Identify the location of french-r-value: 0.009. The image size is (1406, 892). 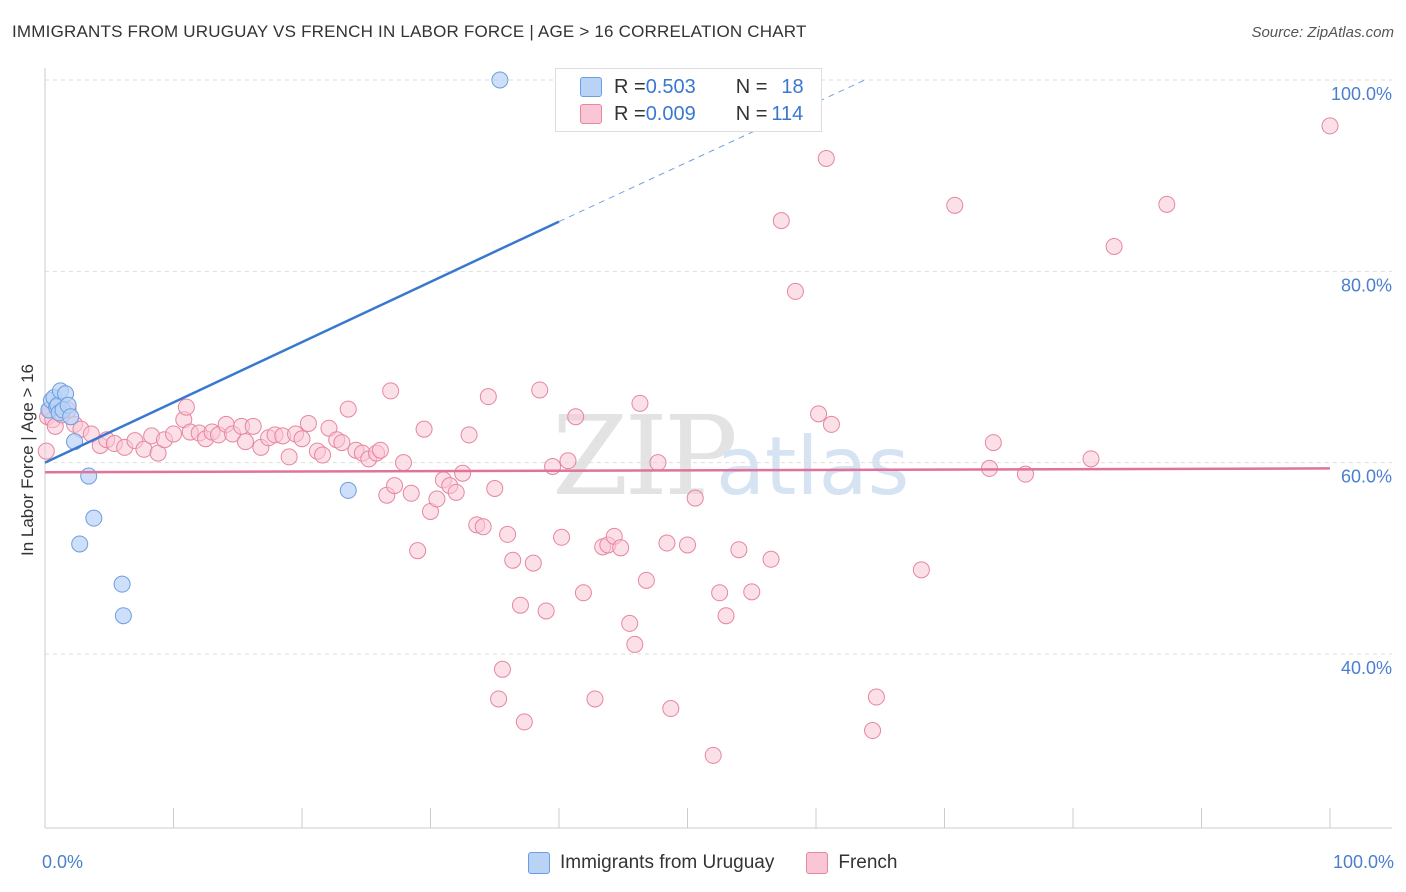
(670, 113).